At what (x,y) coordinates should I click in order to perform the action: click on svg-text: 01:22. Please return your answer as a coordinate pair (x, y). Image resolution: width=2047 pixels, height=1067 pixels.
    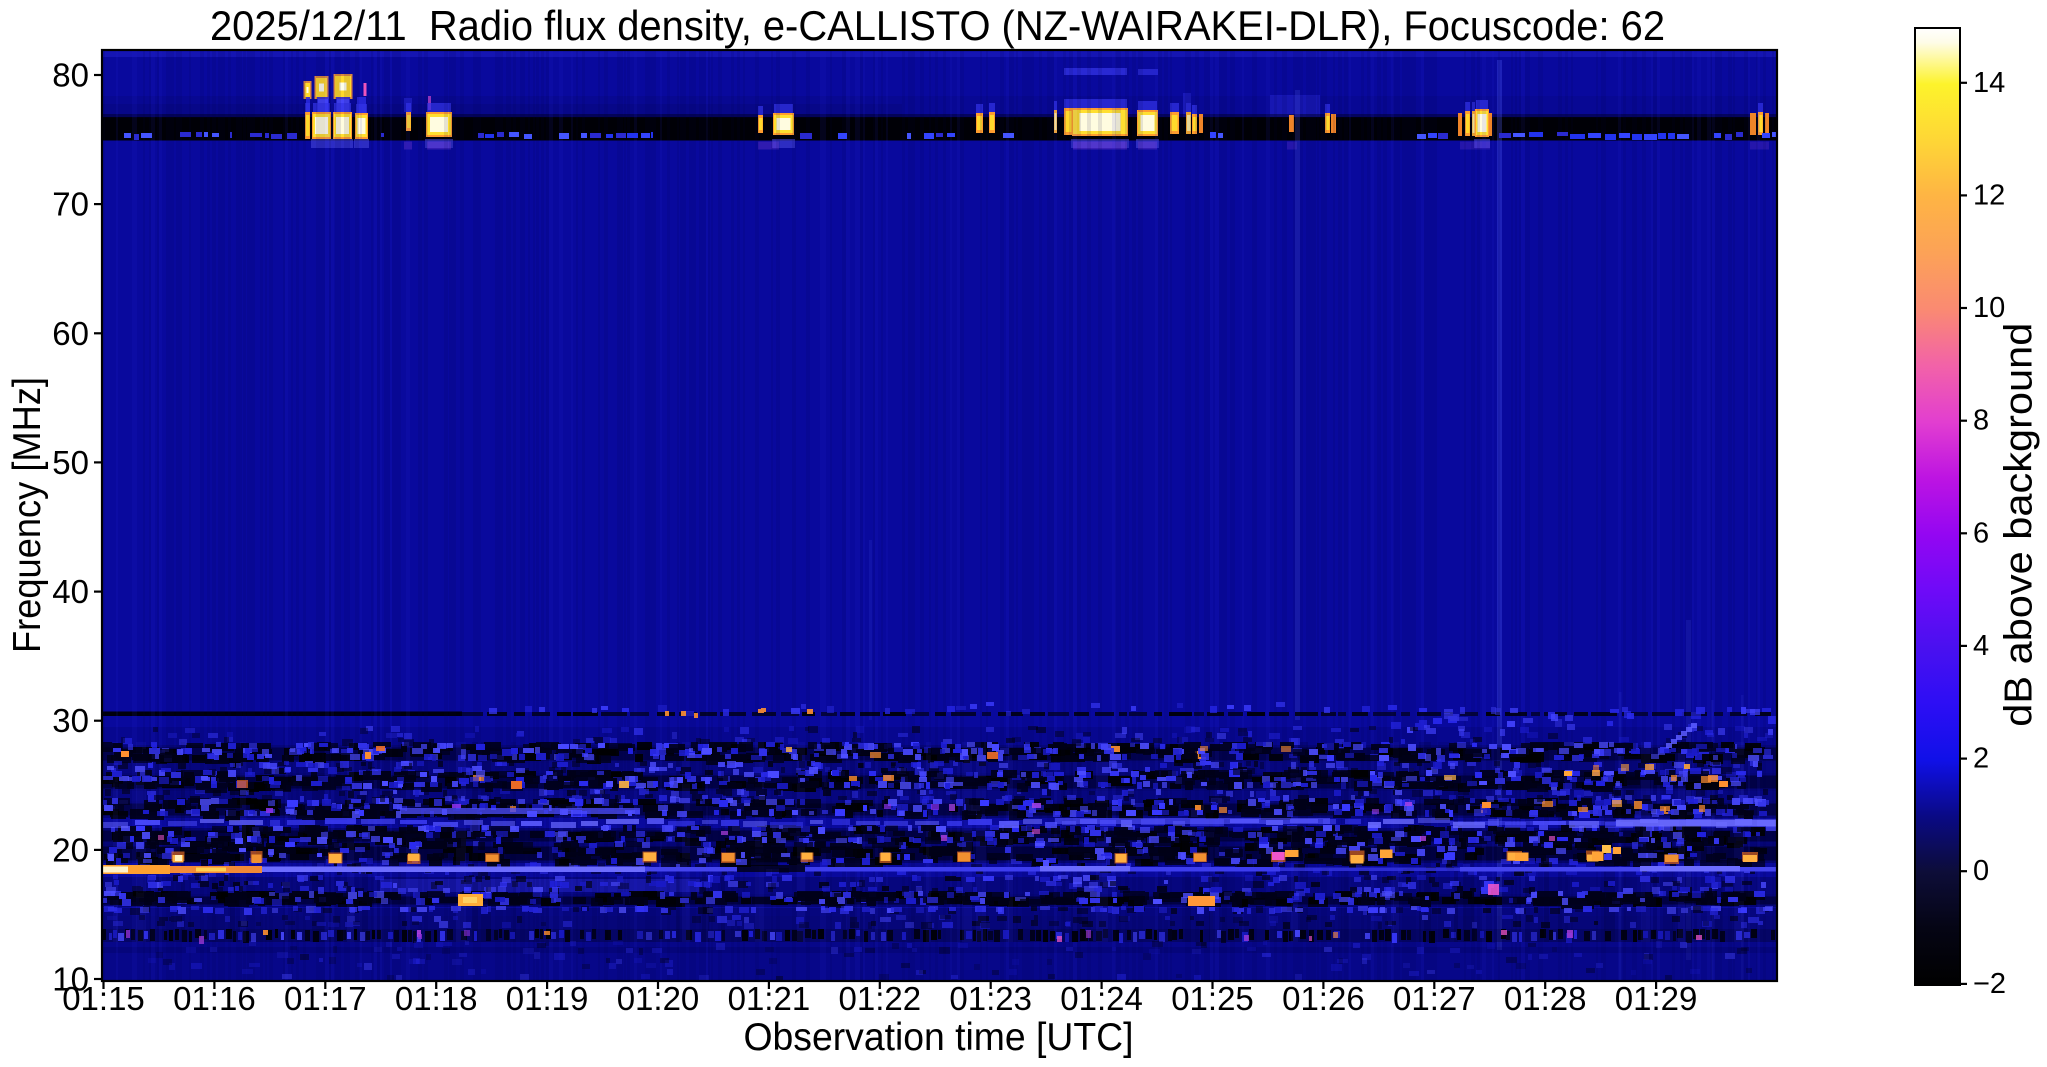
    Looking at the image, I should click on (880, 998).